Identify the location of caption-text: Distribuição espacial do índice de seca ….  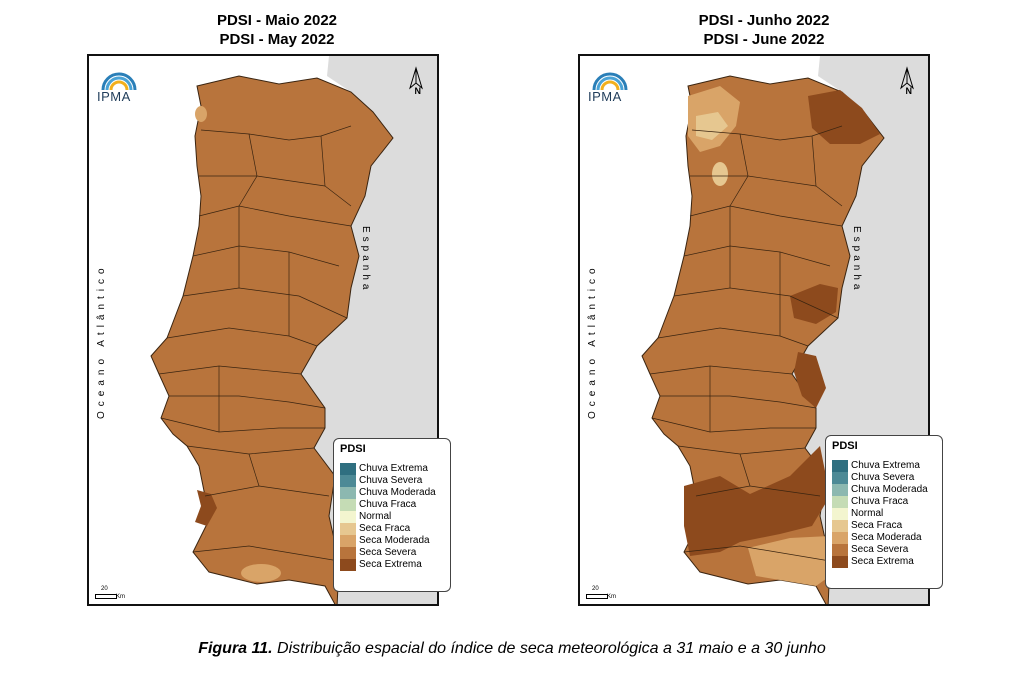
(549, 648).